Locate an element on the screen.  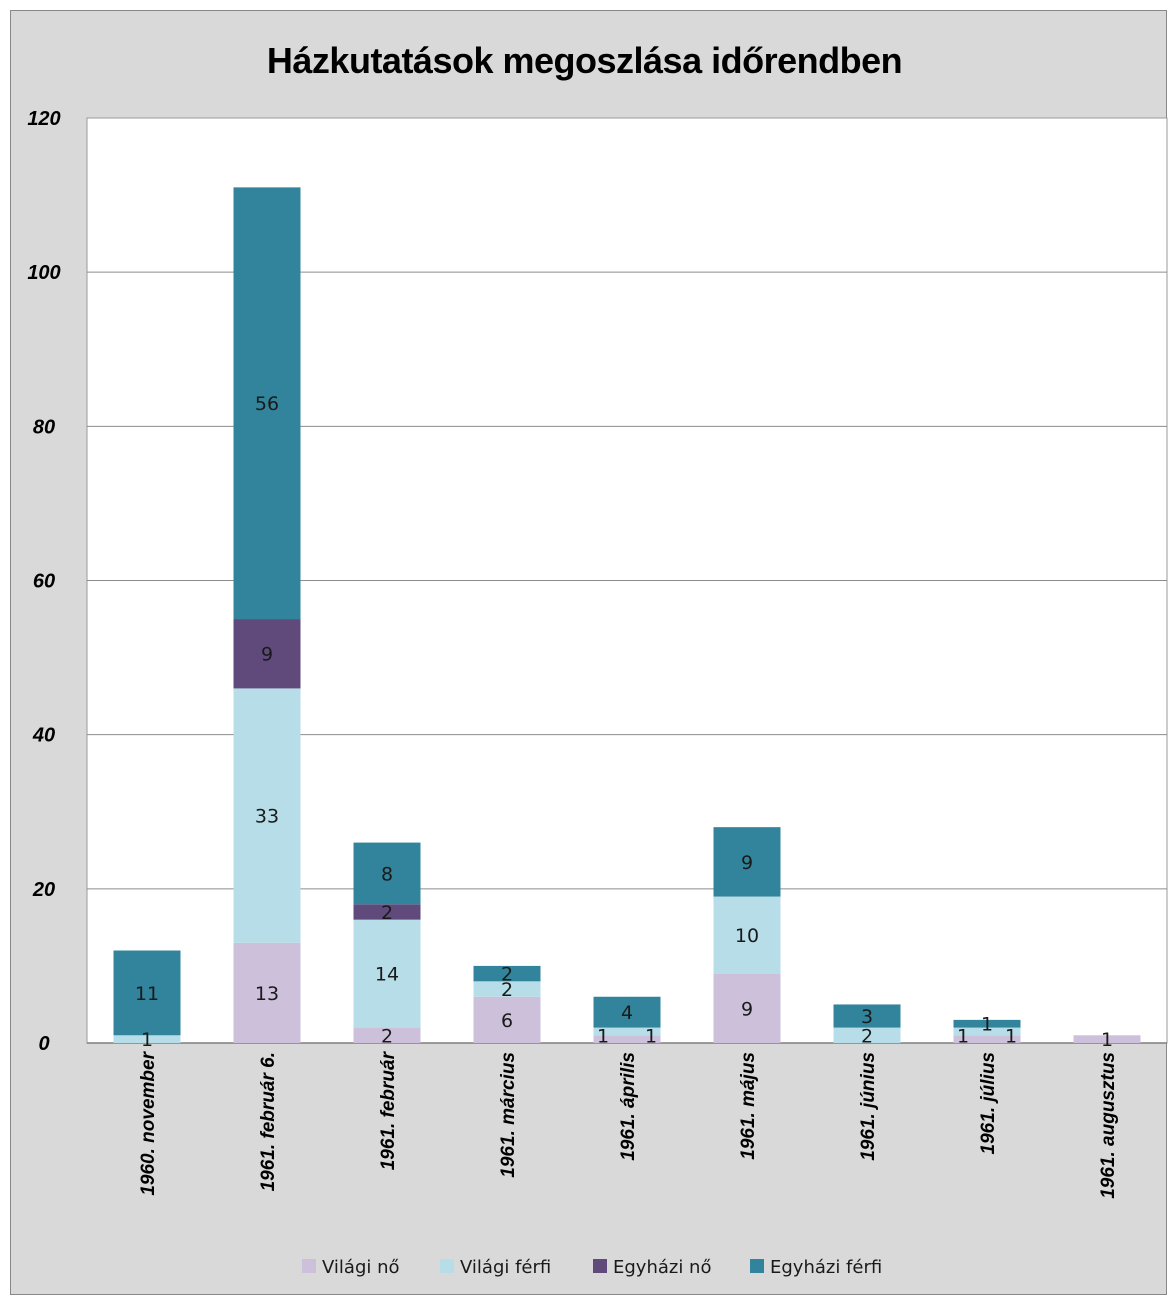
y-tick-label-80: 80 is located at coordinates (44, 427).